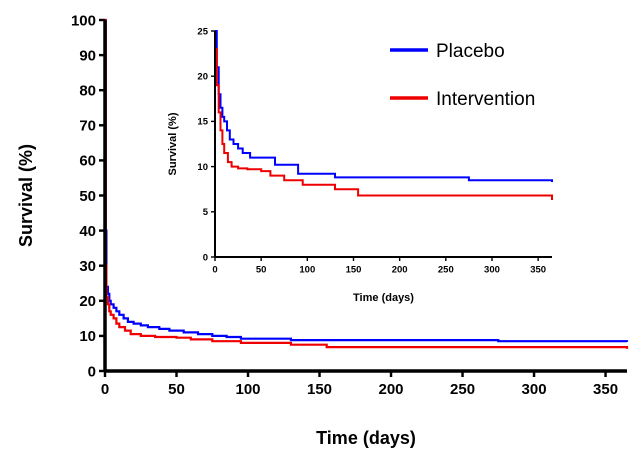 The image size is (635, 451). I want to click on legend-label-intervention: Intervention, so click(485, 99).